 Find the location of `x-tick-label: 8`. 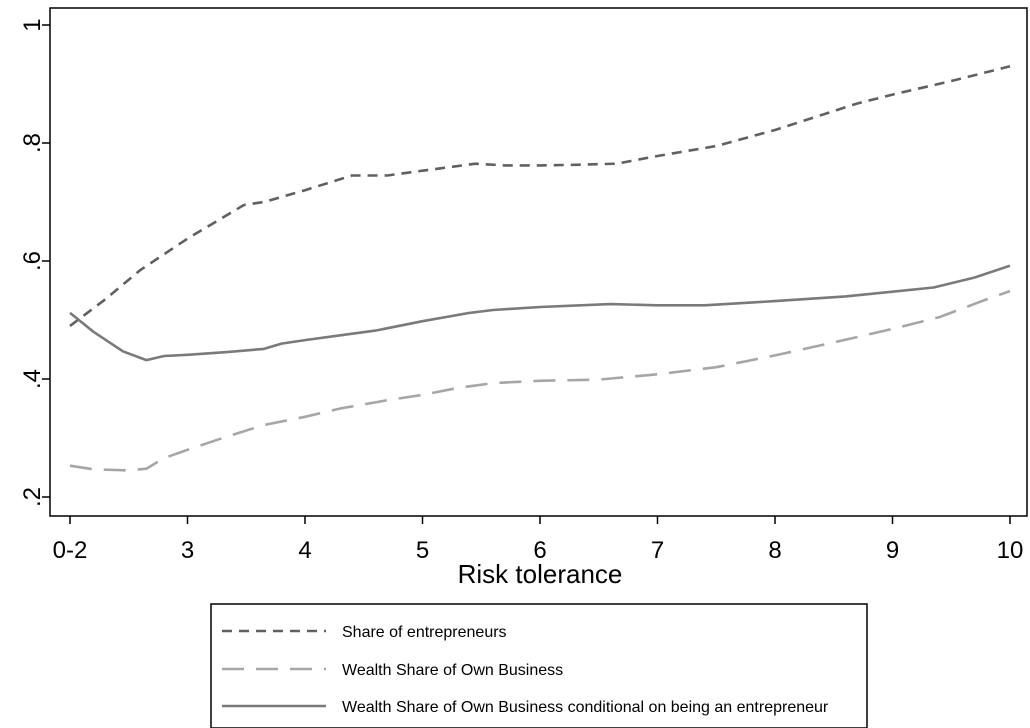

x-tick-label: 8 is located at coordinates (774, 550).